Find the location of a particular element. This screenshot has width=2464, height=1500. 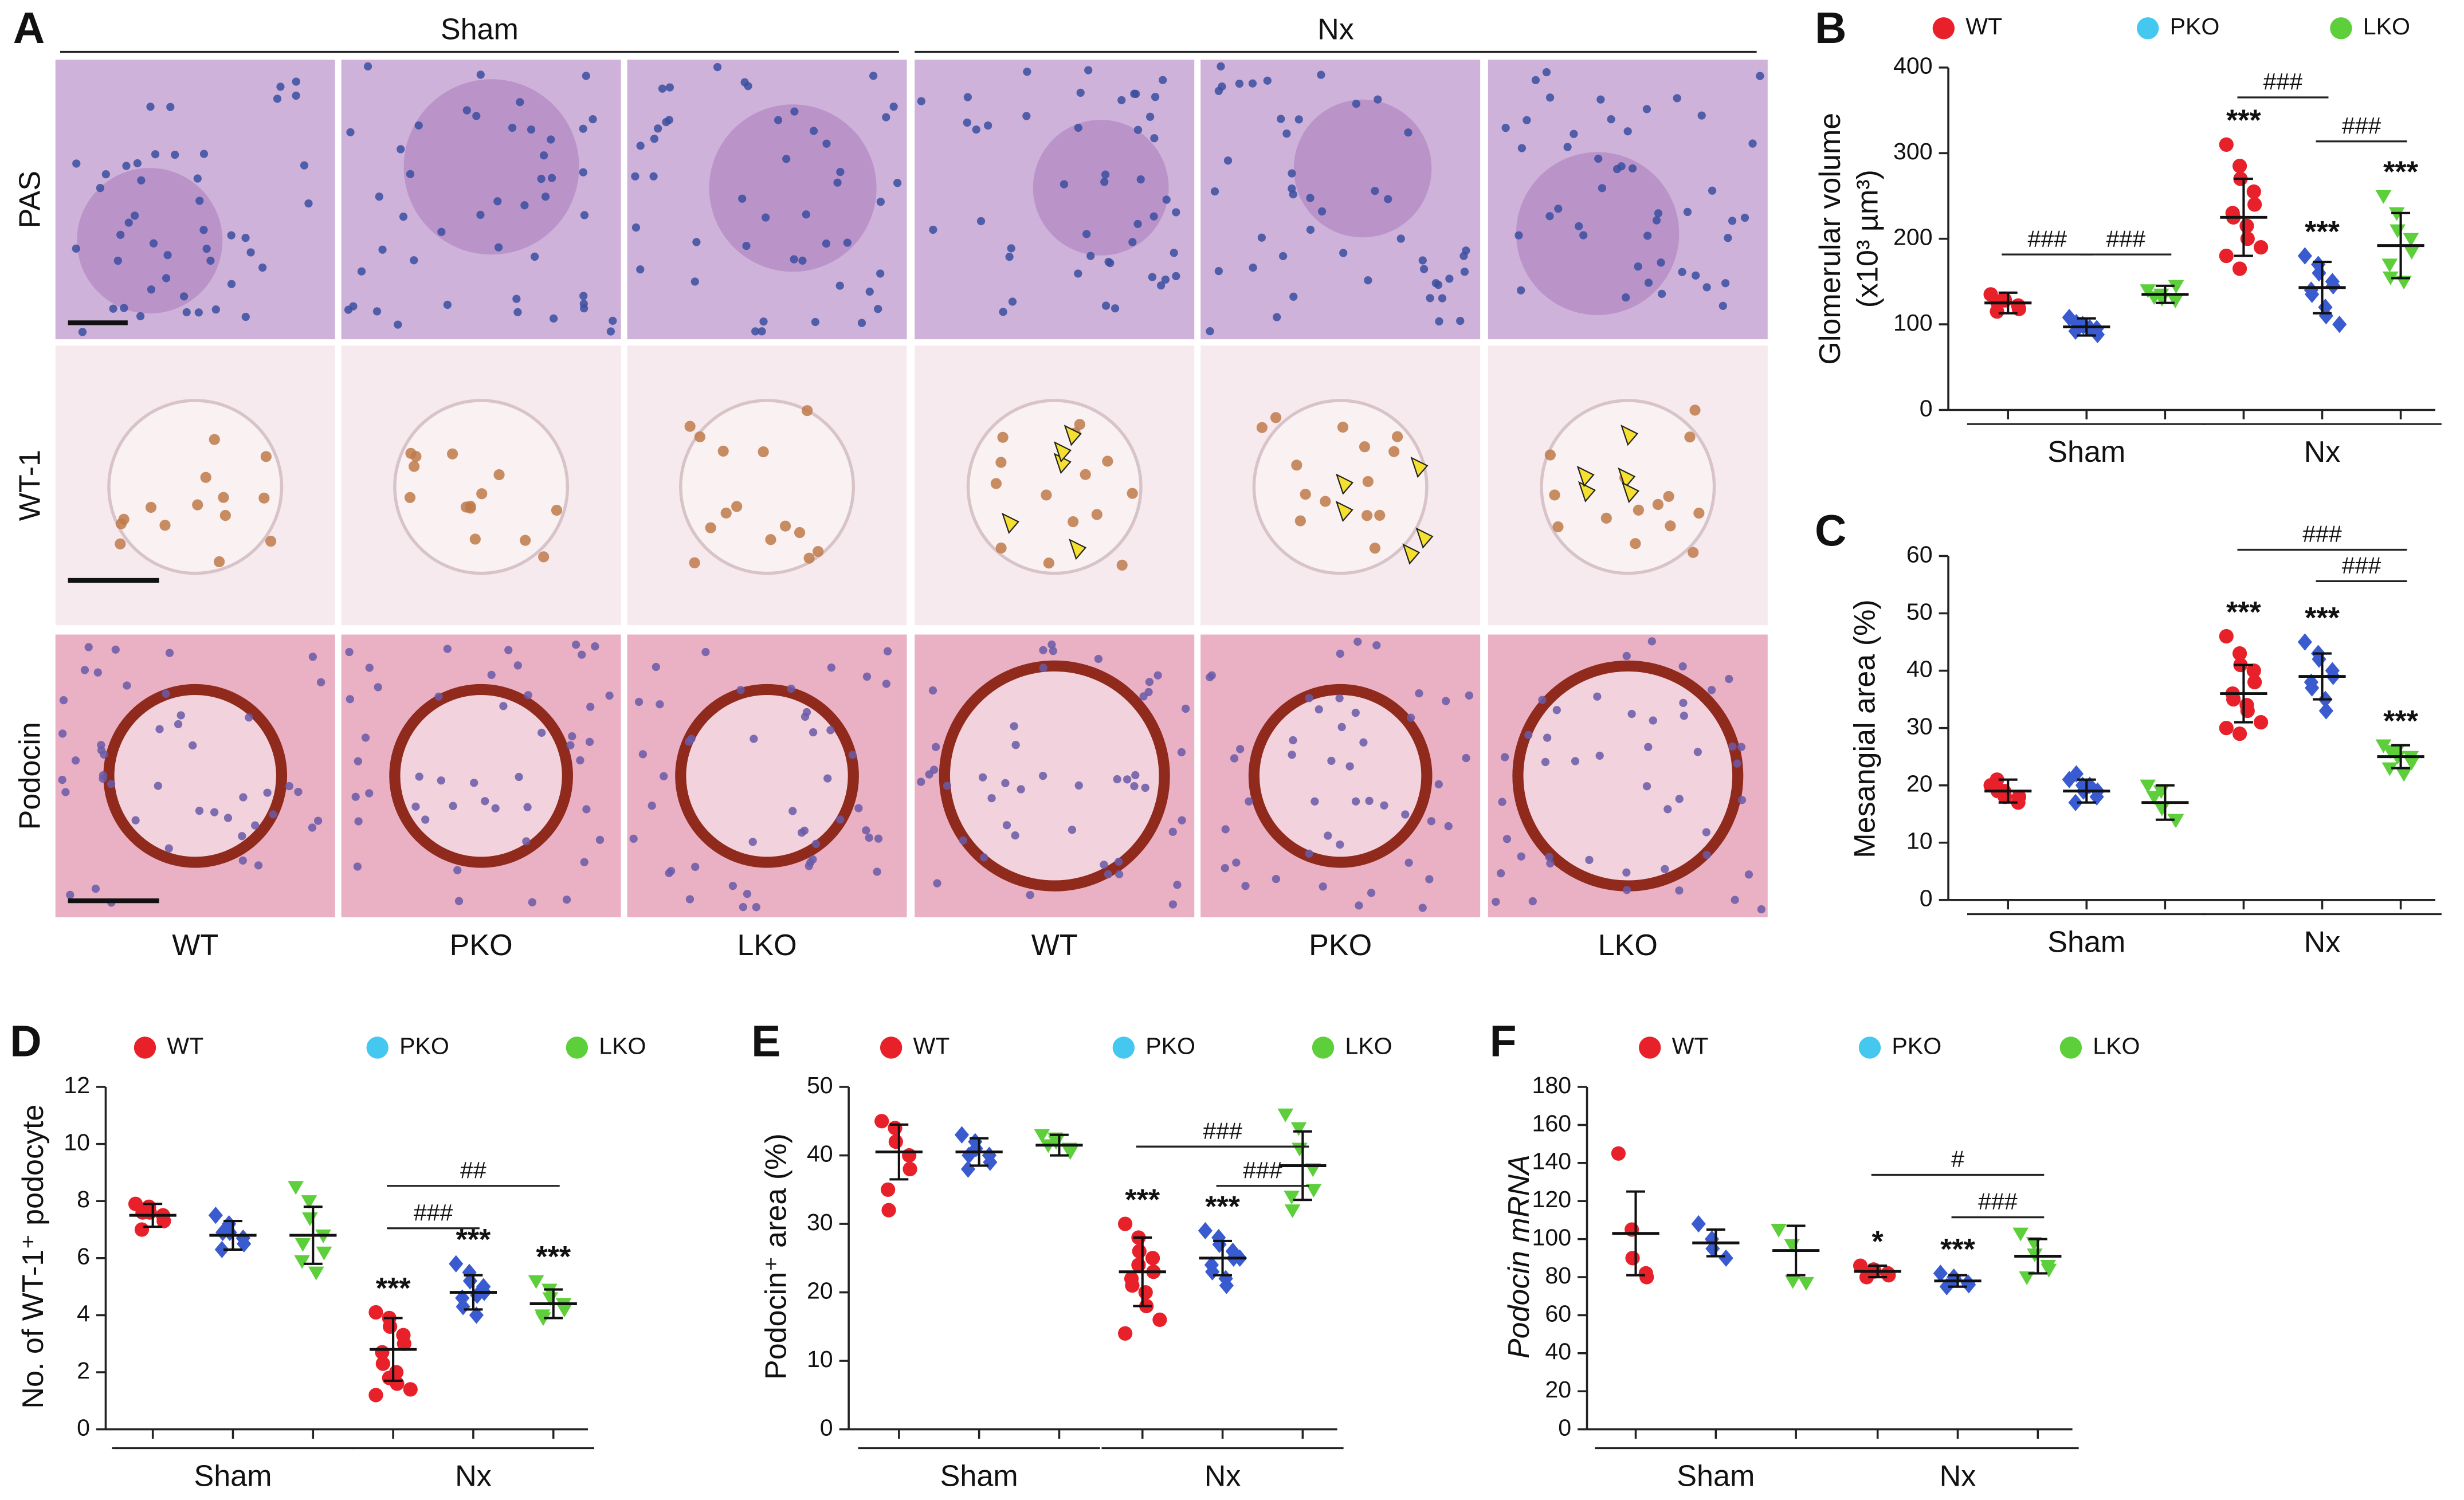

y-tick-label: 50 is located at coordinates (820, 1085).